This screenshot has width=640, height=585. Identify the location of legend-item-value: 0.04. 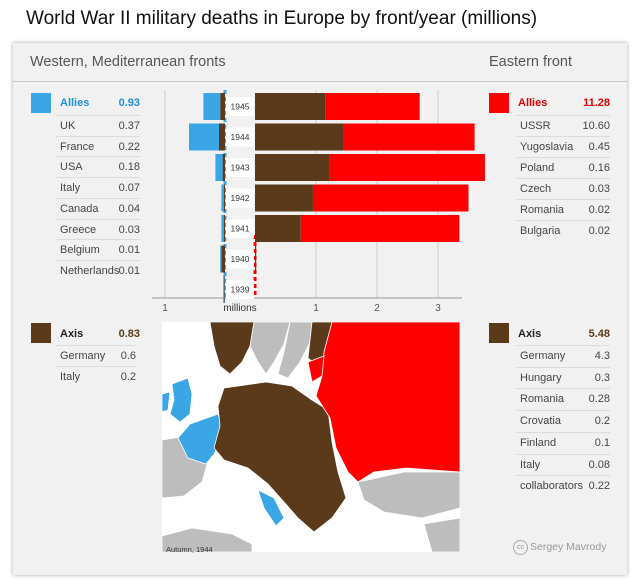
(129, 208).